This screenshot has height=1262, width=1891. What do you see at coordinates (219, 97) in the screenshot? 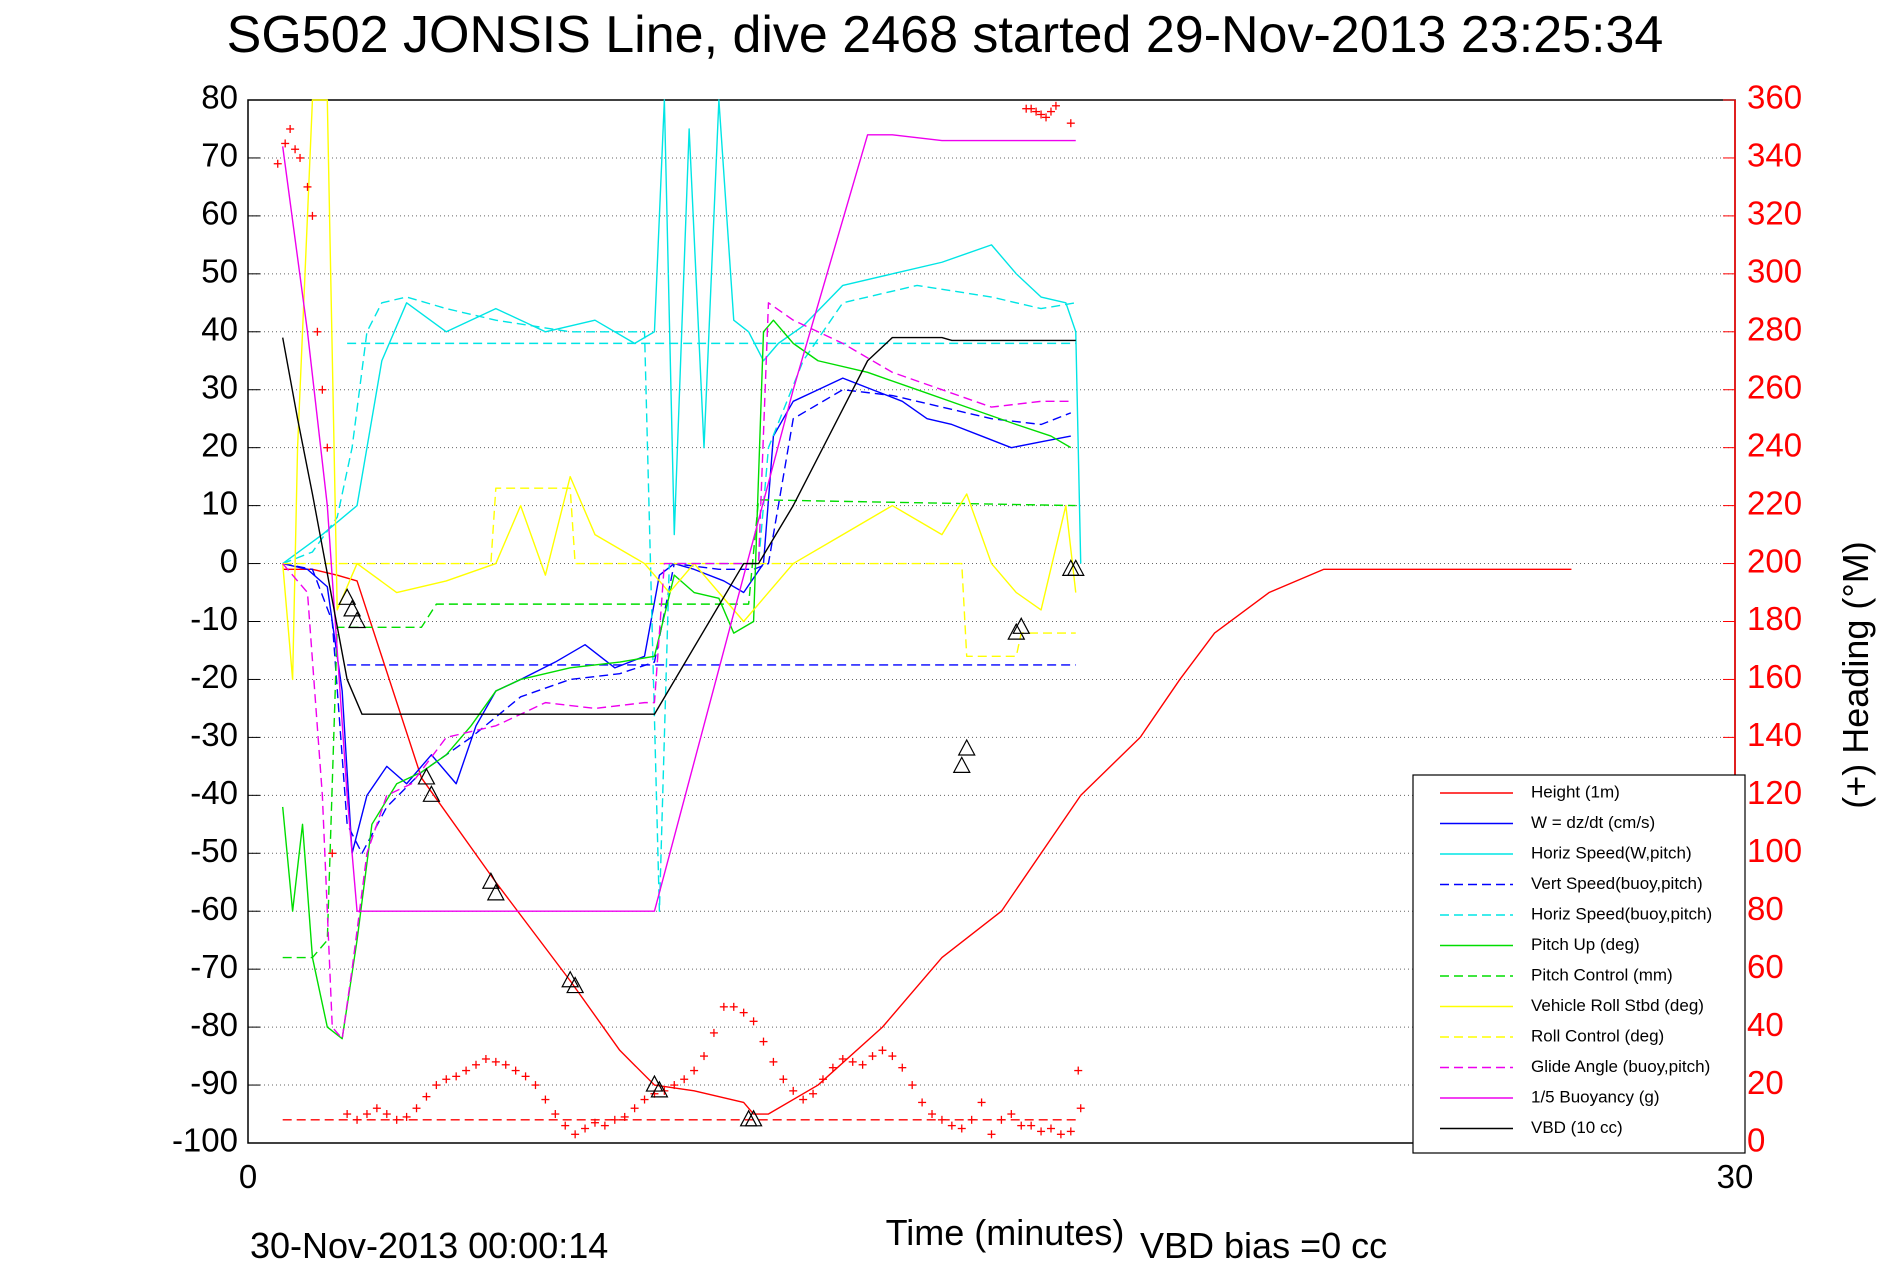
I see `left-tick-label: 80` at bounding box center [219, 97].